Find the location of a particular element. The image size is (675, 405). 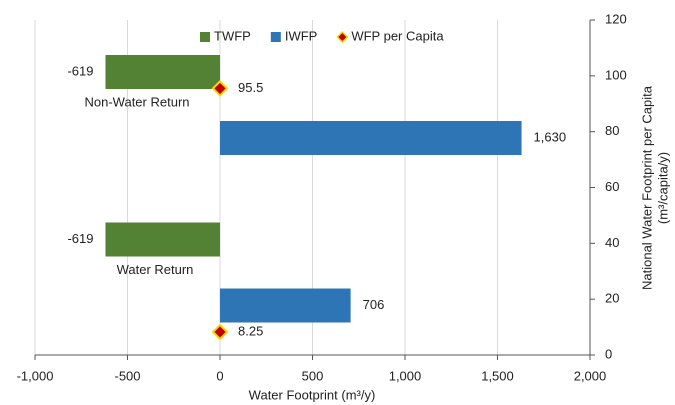

x-tick-label: 0 is located at coordinates (219, 375).